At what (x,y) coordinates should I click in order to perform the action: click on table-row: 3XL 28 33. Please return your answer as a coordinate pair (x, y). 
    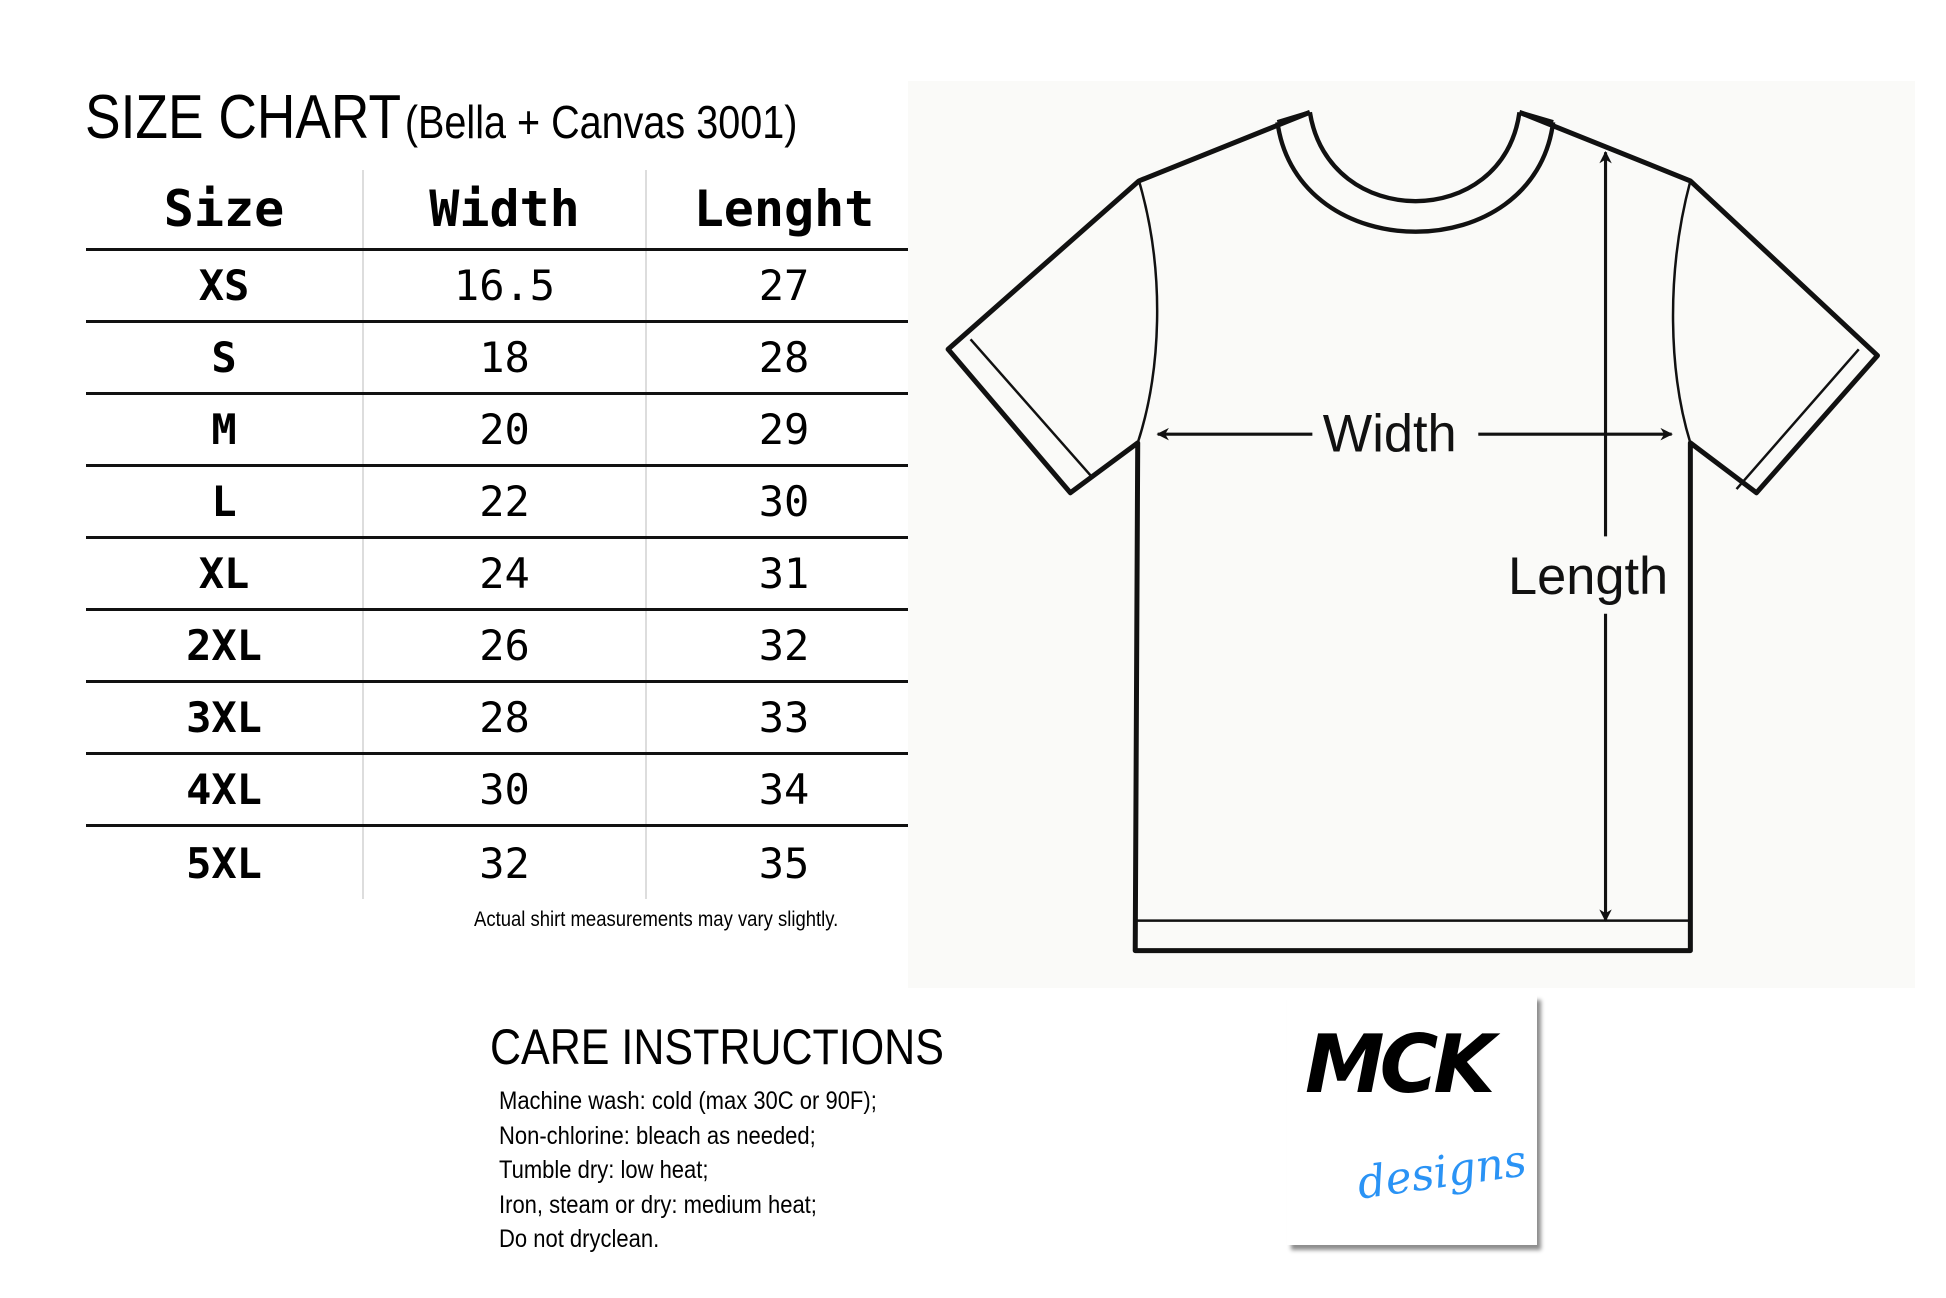
    Looking at the image, I should click on (503, 719).